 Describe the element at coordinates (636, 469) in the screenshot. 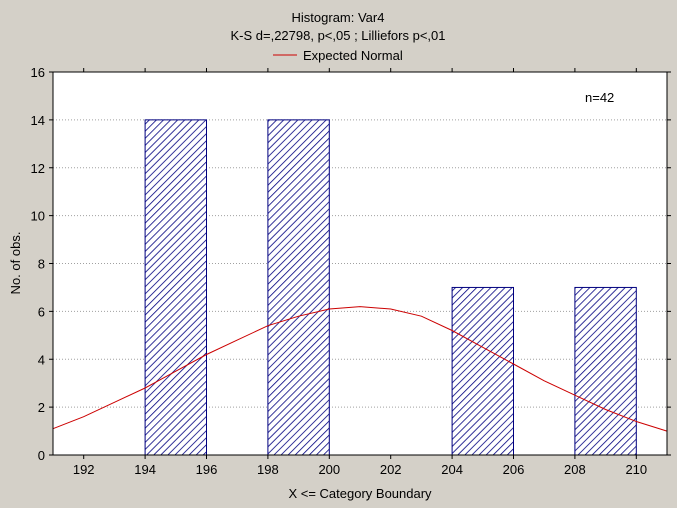

I see `x-tick-label: 210` at that location.